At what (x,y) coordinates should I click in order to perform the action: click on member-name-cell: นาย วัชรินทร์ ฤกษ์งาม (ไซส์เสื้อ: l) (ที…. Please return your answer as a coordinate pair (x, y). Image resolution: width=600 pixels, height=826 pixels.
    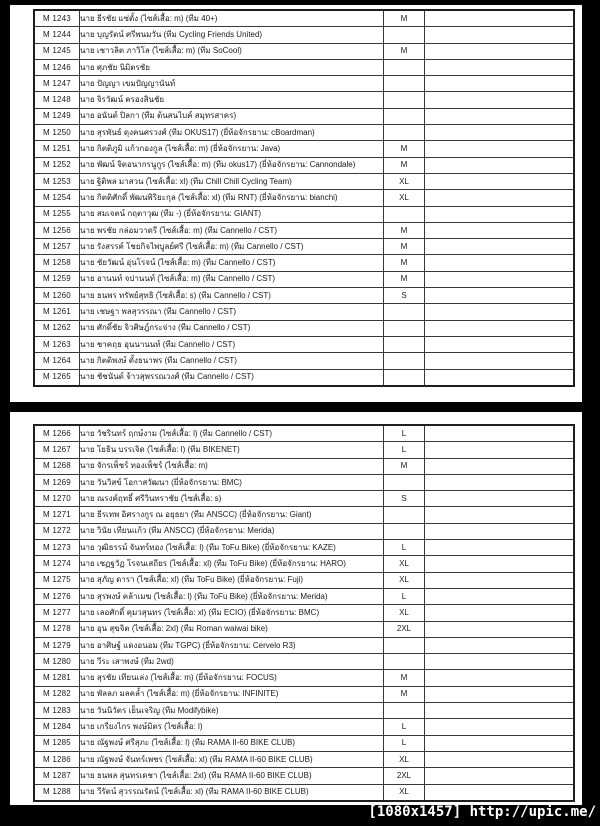
    Looking at the image, I should click on (231, 433).